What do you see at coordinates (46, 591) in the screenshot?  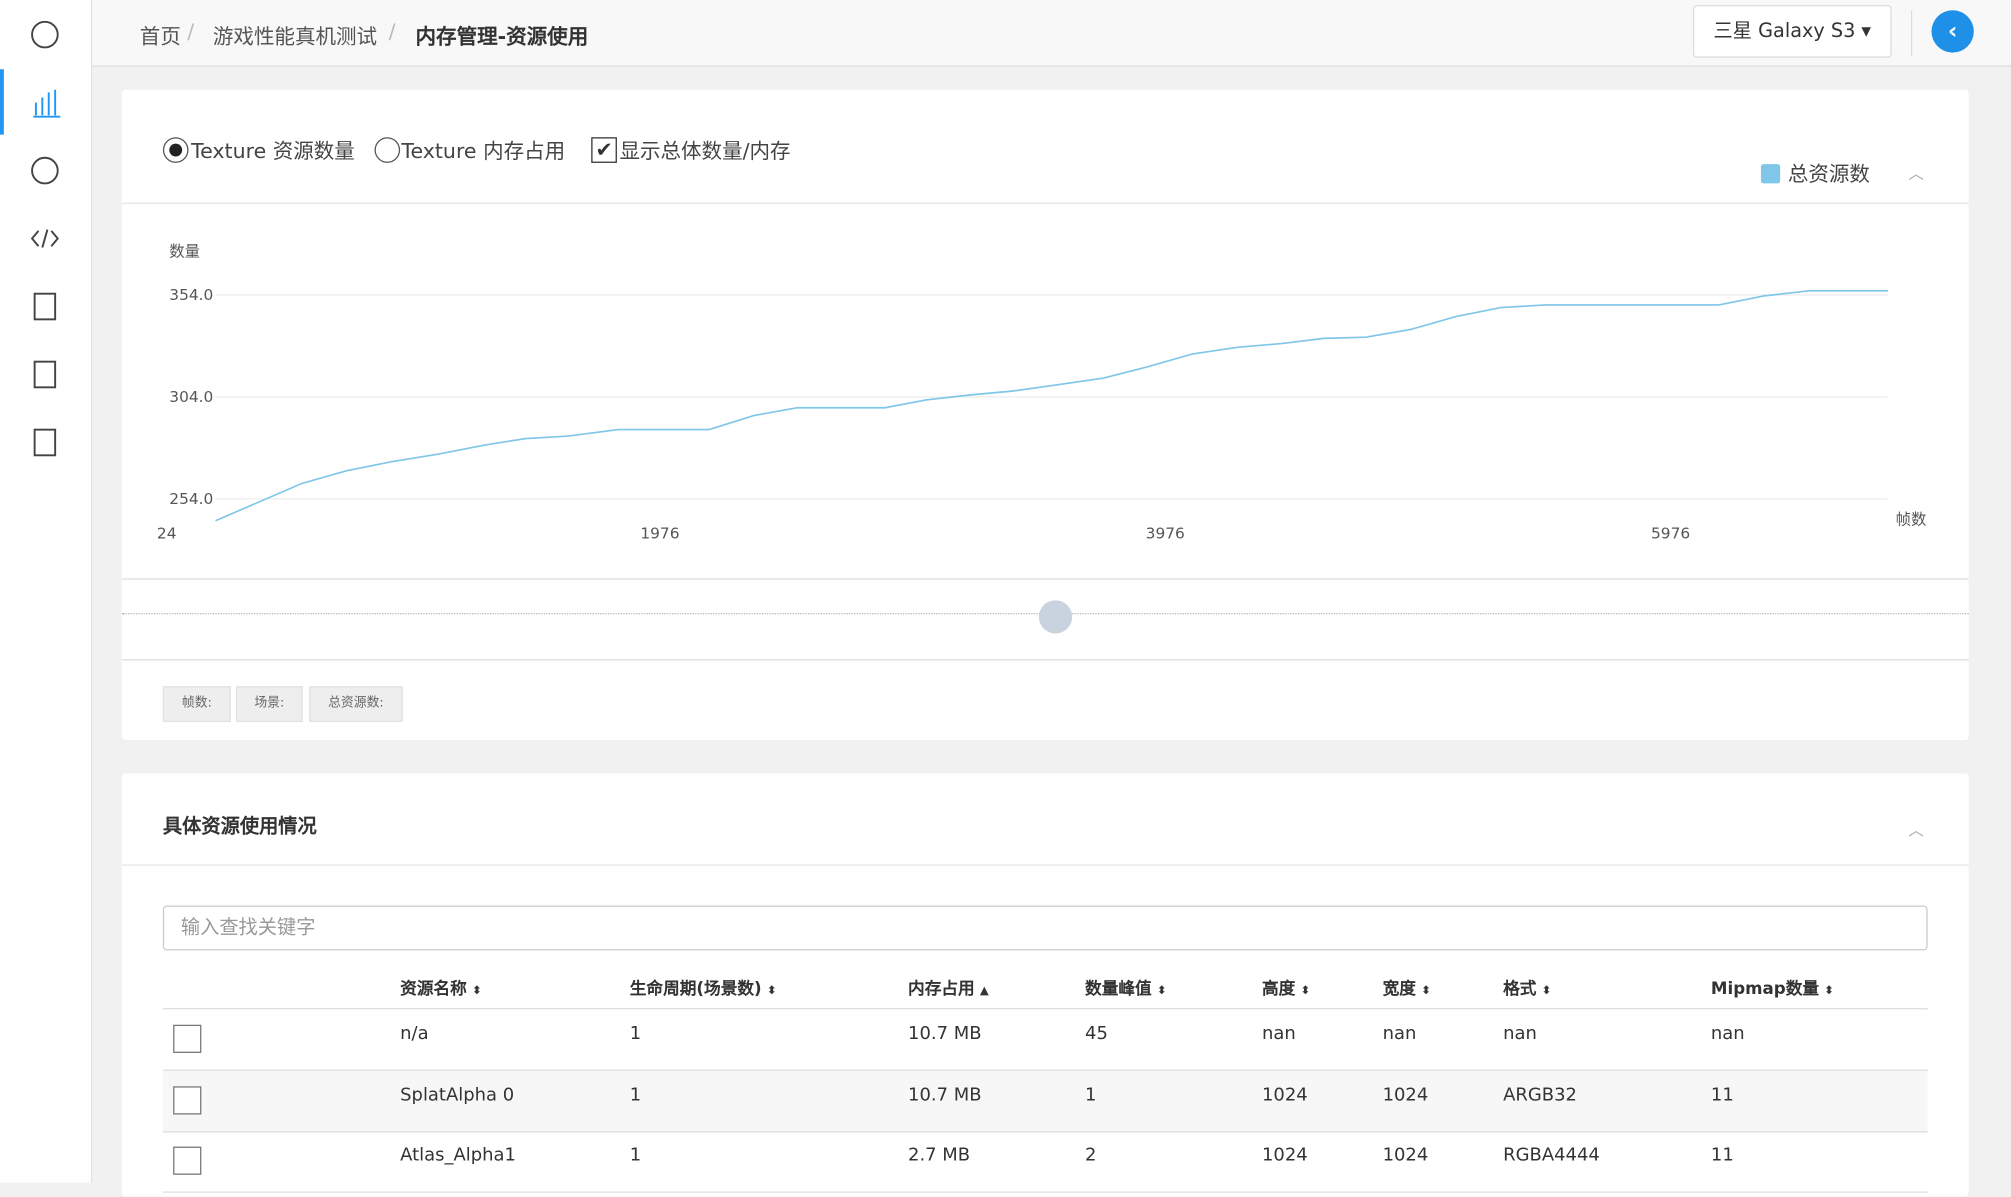 I see `sidebar` at bounding box center [46, 591].